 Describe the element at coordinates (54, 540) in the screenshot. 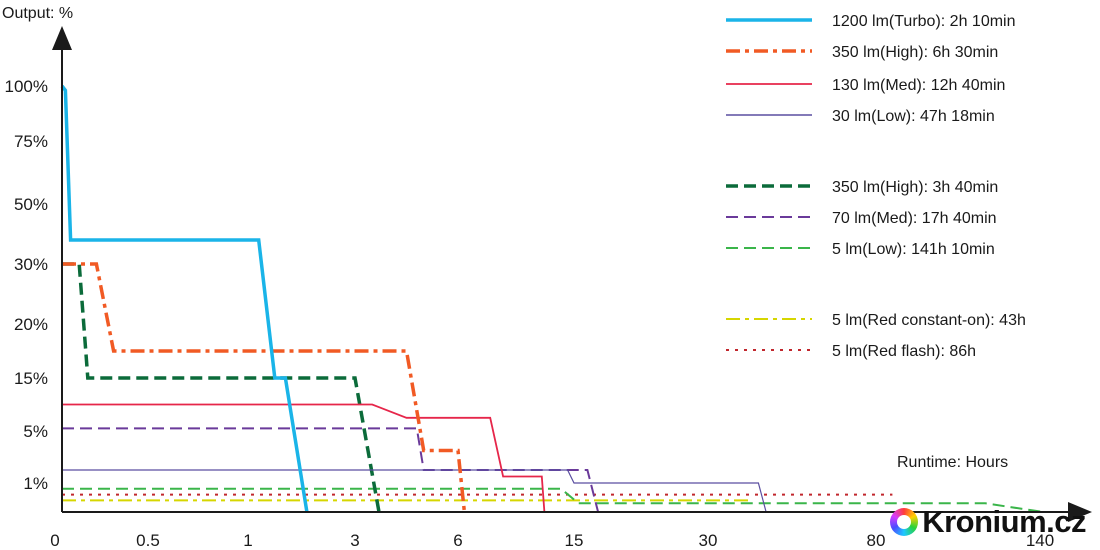

I see `x-tick-label: 0` at that location.